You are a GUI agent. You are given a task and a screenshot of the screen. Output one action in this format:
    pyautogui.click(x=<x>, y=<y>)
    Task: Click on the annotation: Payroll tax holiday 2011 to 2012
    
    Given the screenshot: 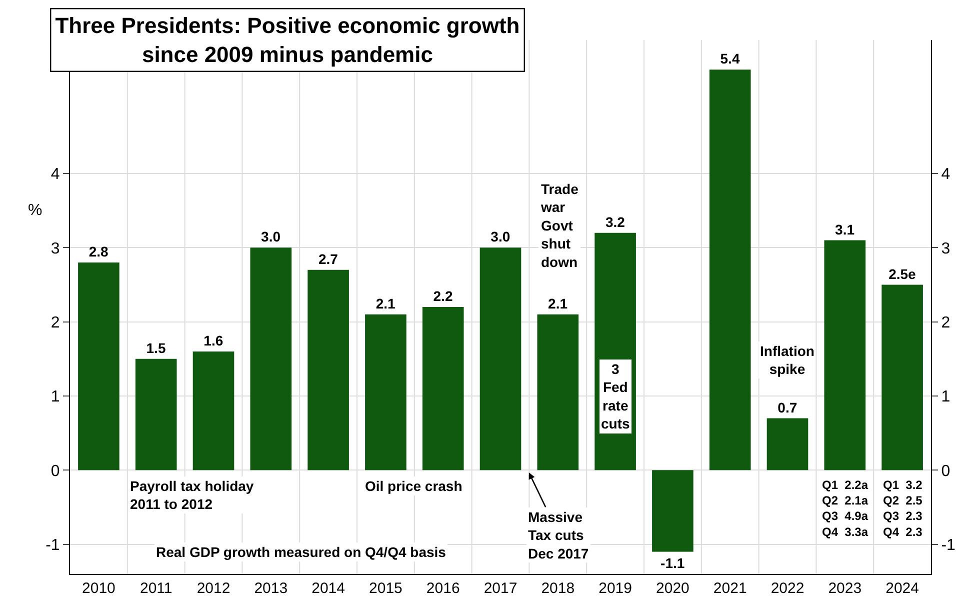 What is the action you would take?
    pyautogui.click(x=192, y=495)
    